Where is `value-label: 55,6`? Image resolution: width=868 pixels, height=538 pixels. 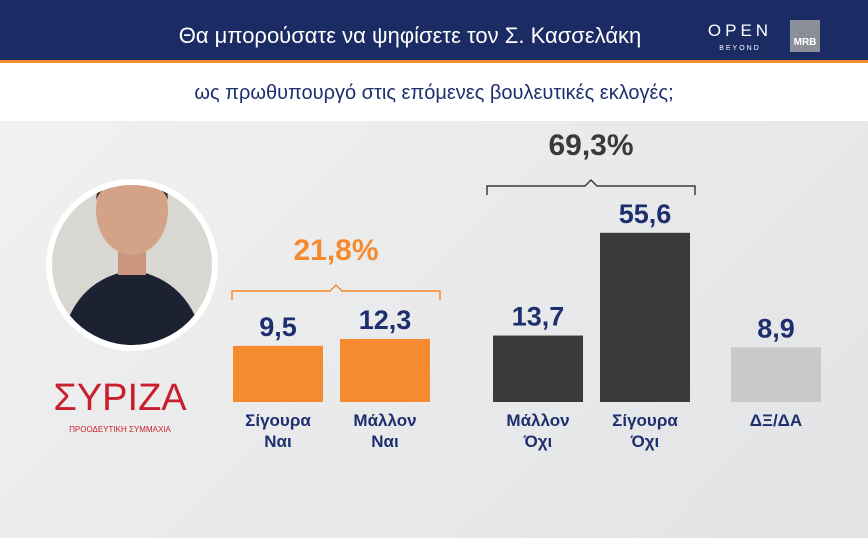
value-label: 55,6 is located at coordinates (645, 214).